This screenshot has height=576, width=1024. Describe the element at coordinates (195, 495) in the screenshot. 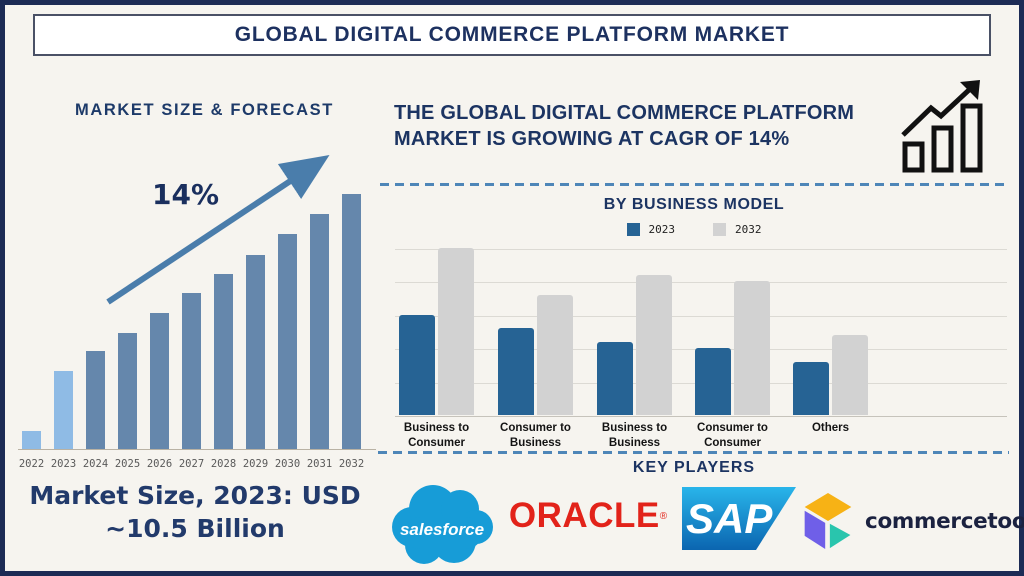

I see `market-size-line1: Market Size, 2023: USD` at that location.